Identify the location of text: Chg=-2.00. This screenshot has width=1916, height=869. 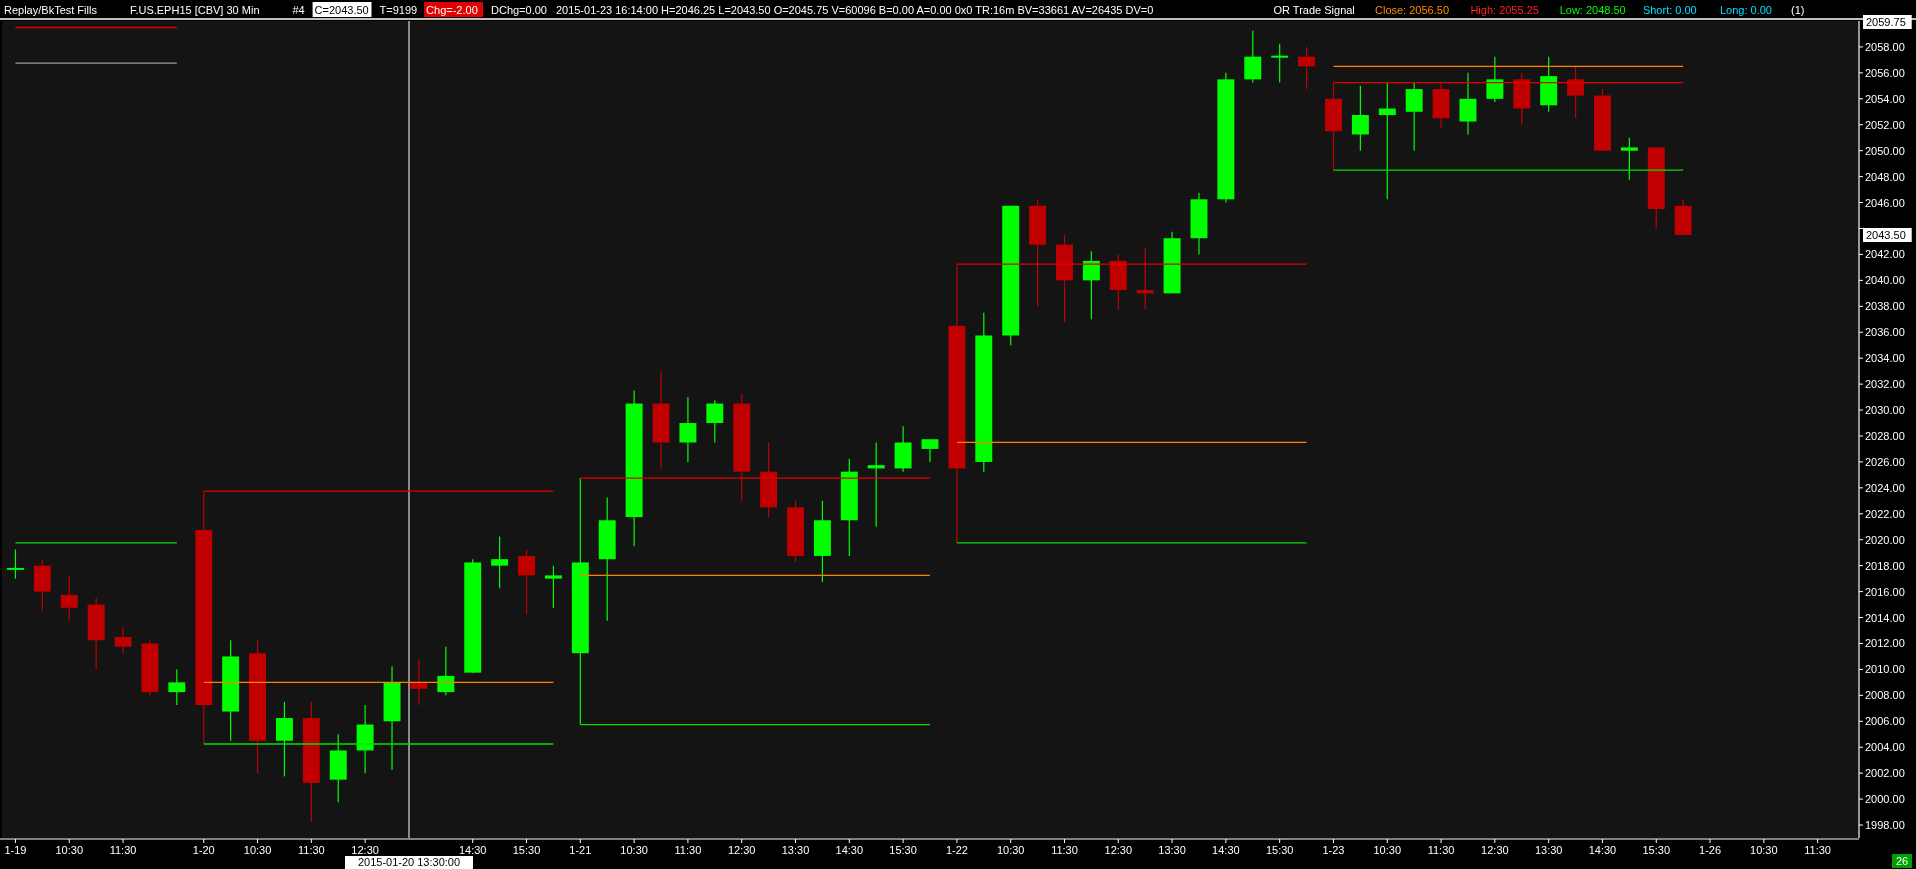
(452, 9).